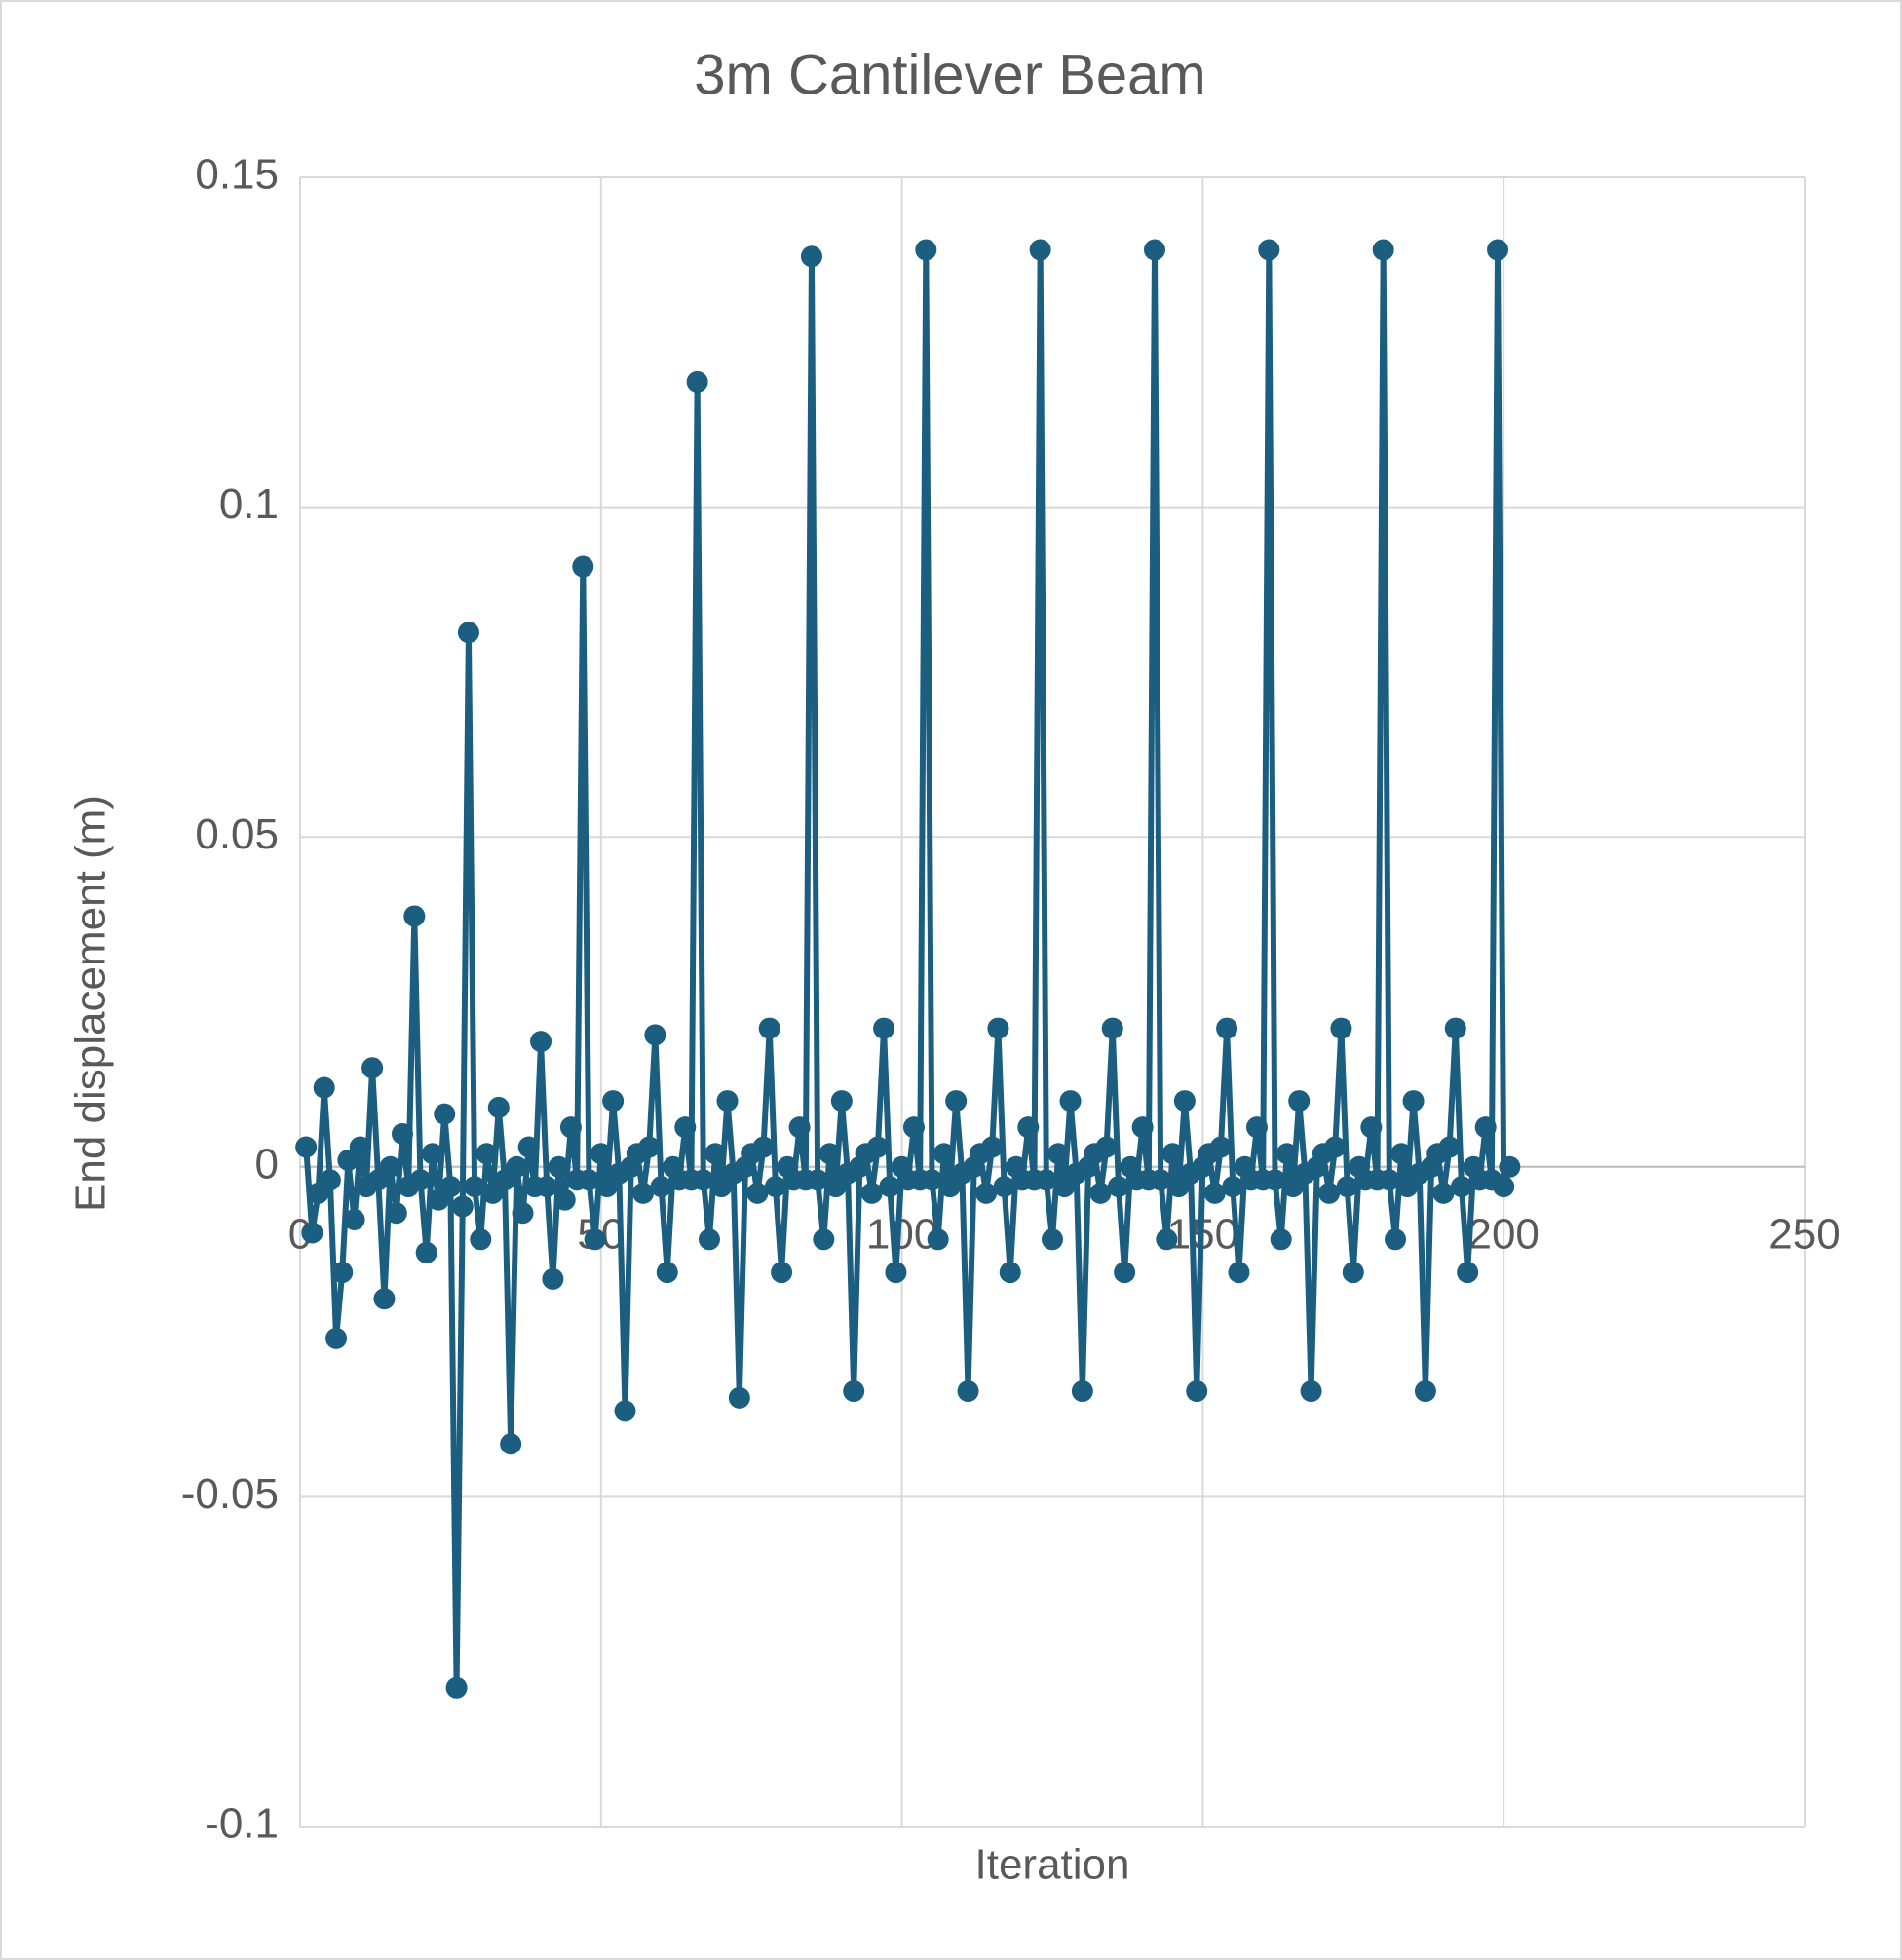 The width and height of the screenshot is (1902, 1960). What do you see at coordinates (242, 1824) in the screenshot?
I see `y-tick-label: -0.1` at bounding box center [242, 1824].